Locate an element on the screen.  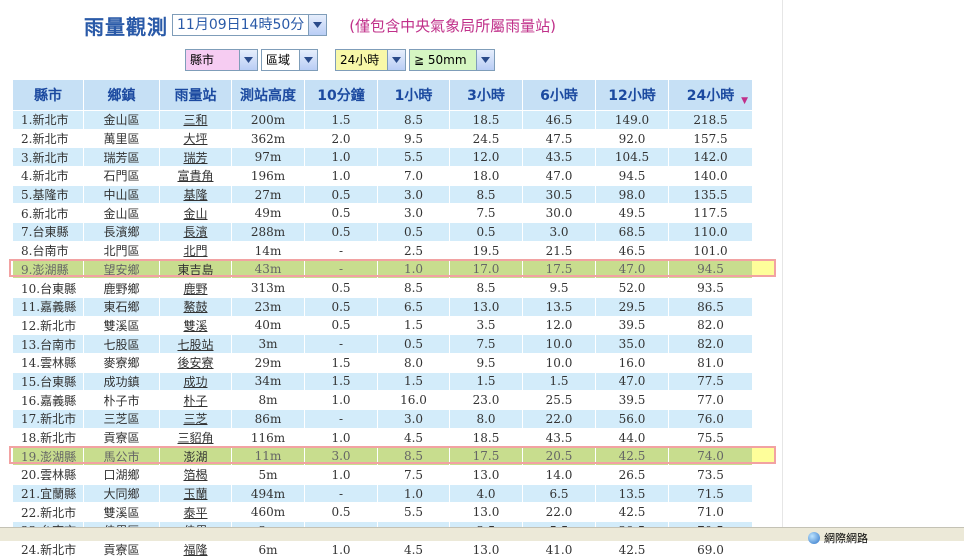
station-cell: 鹿野 is located at coordinates (195, 288).